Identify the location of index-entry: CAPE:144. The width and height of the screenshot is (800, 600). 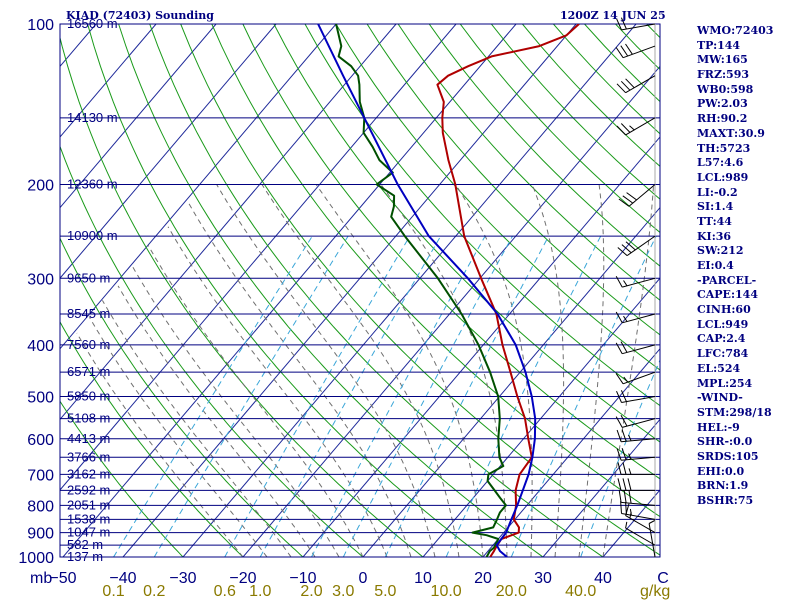
(727, 295).